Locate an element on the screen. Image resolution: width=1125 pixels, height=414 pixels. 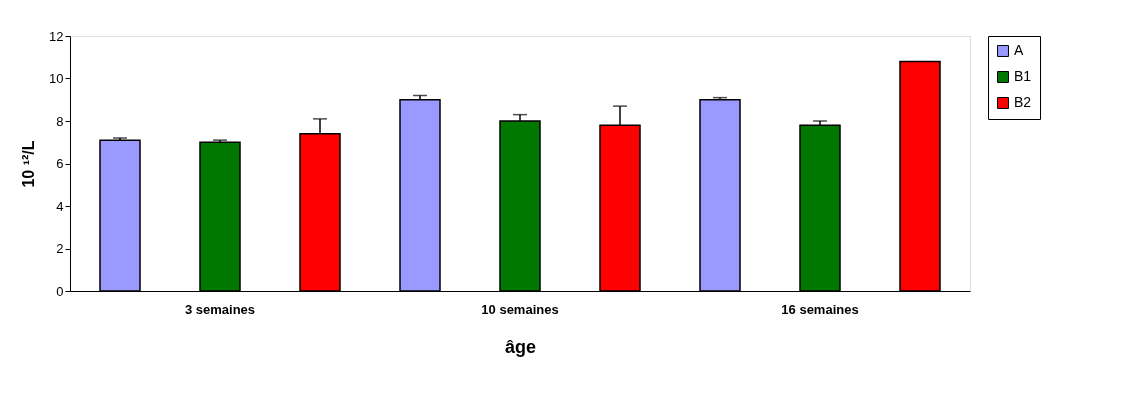
y-axis-title: 10 ¹²/L is located at coordinates (29, 164).